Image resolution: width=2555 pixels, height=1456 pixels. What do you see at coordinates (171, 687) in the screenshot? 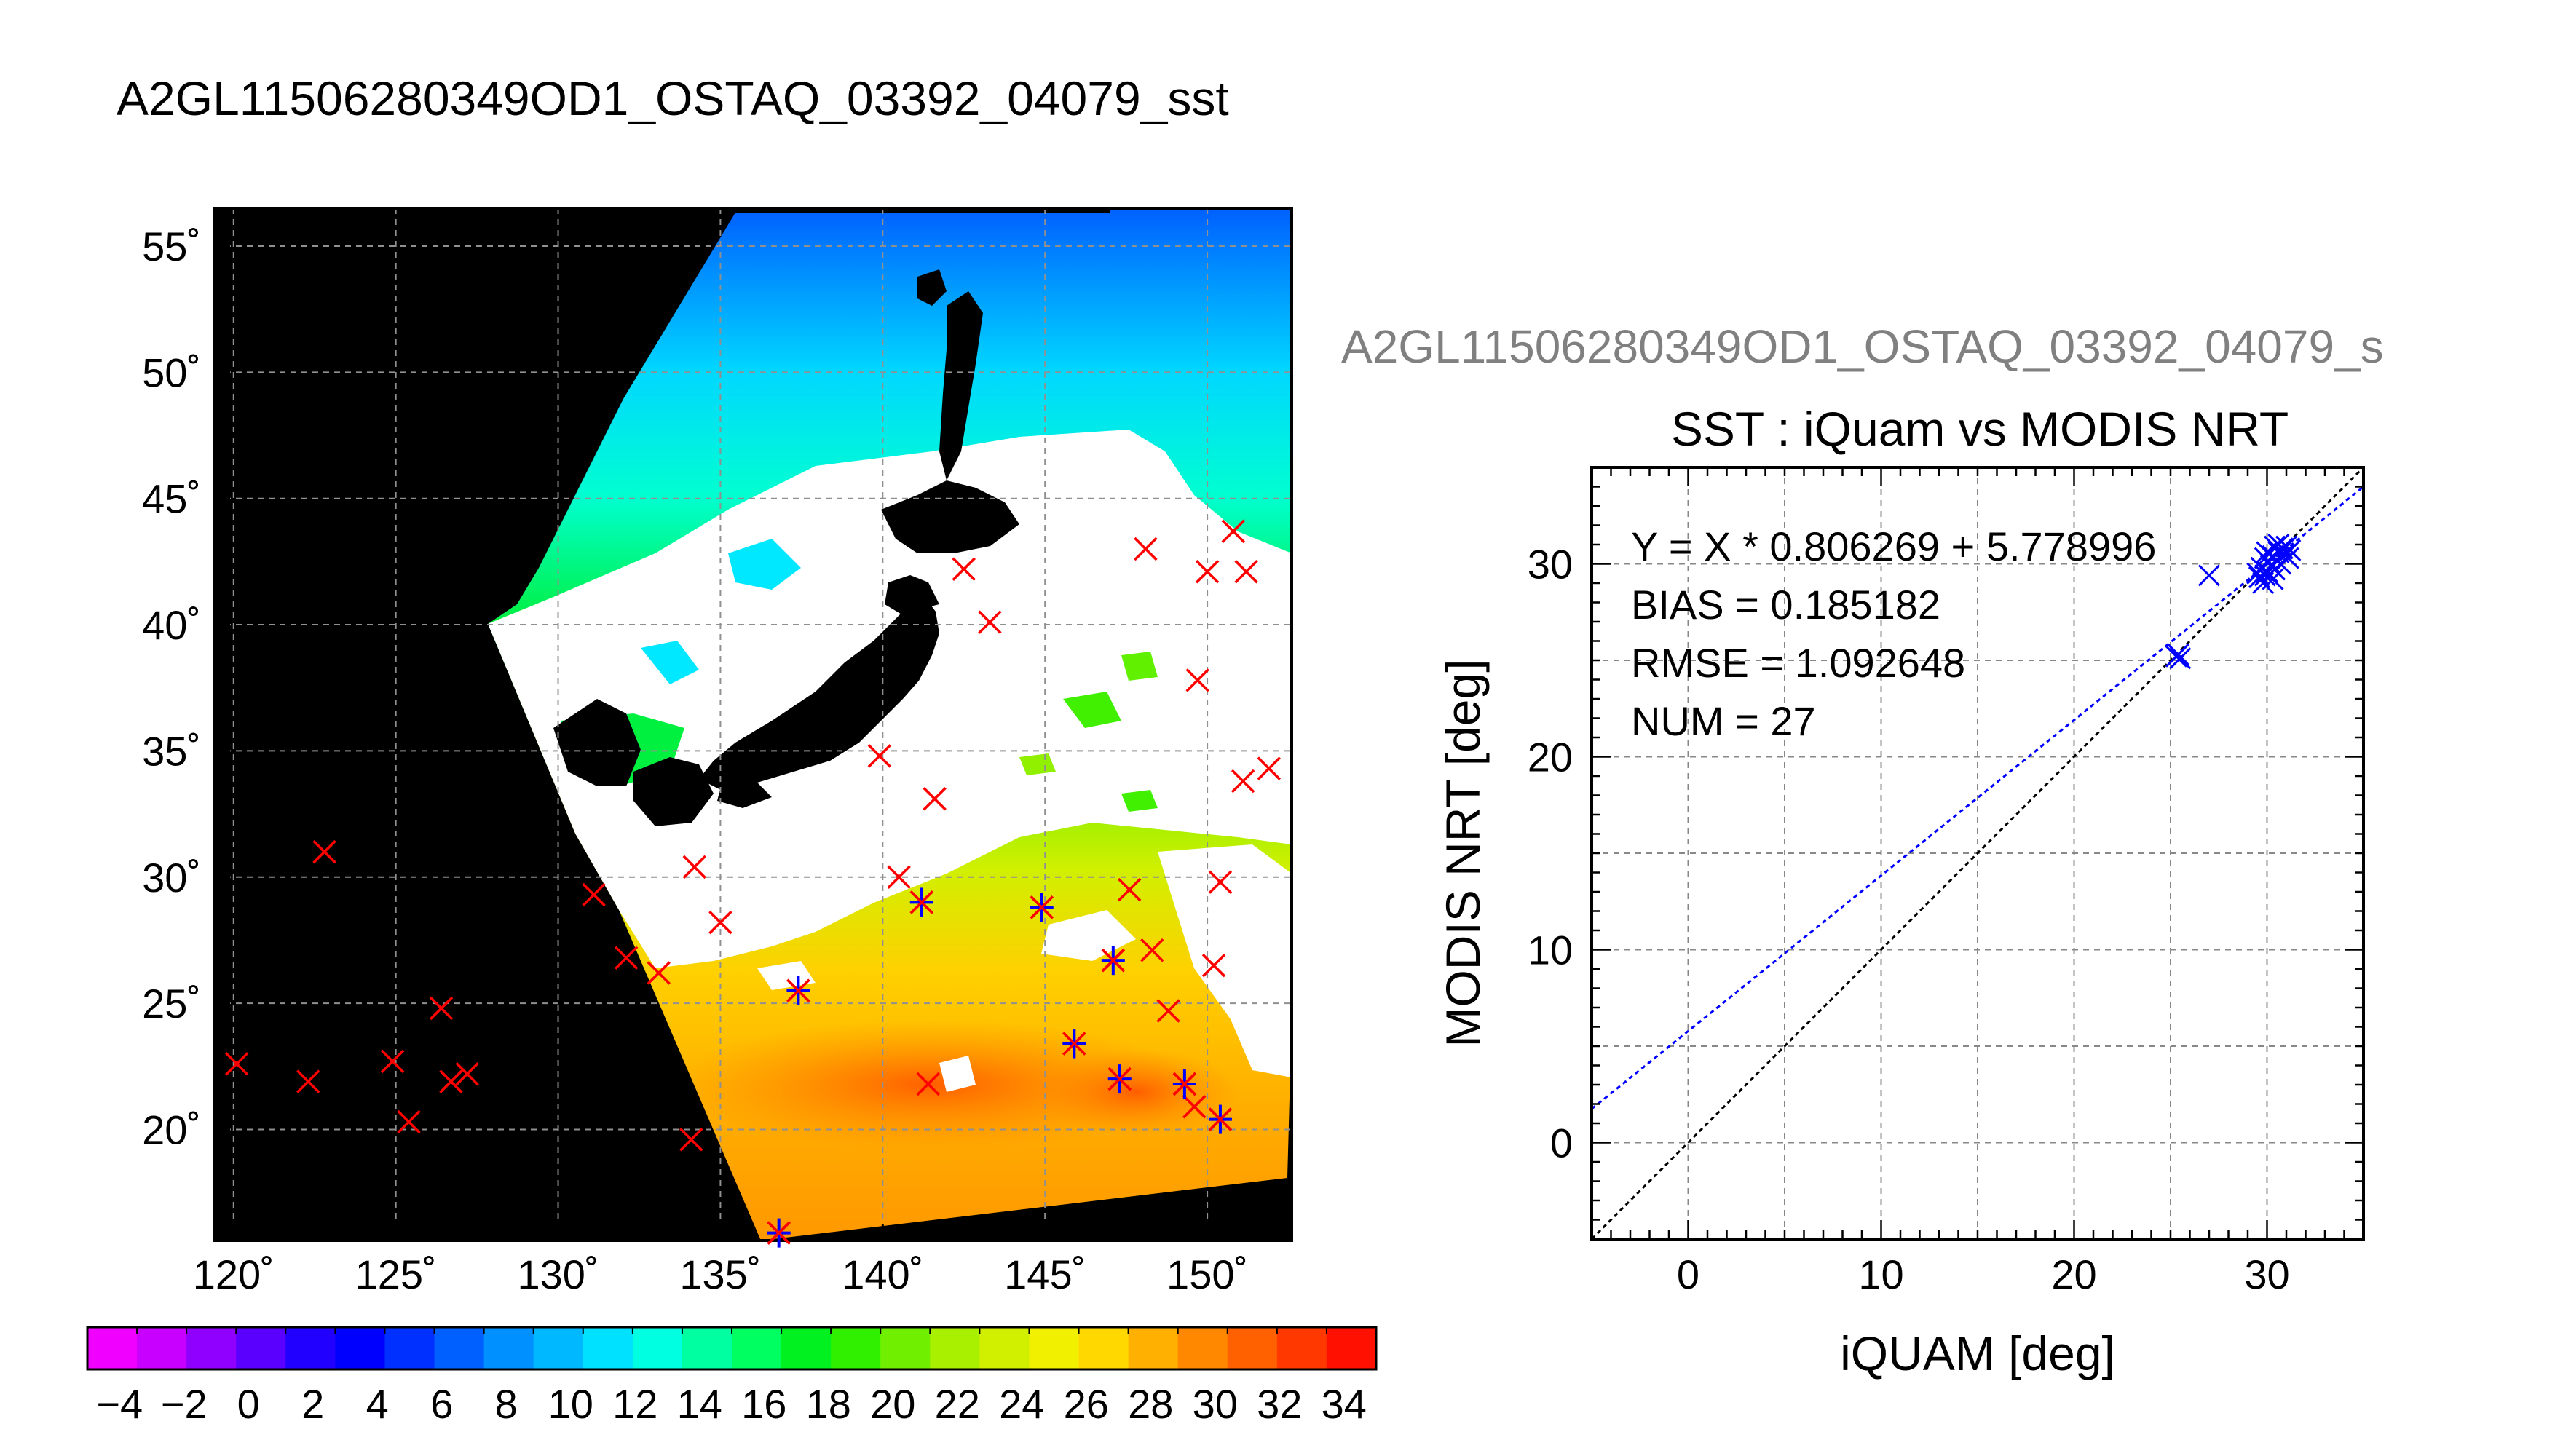
I see `lat-tick-labels: 55˚ 50˚ 45˚ 40˚ 35˚ 30˚ 25˚ 20˚` at bounding box center [171, 687].